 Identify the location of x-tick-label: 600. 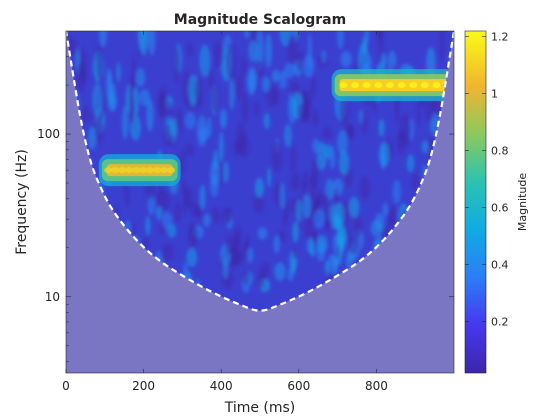
(298, 386).